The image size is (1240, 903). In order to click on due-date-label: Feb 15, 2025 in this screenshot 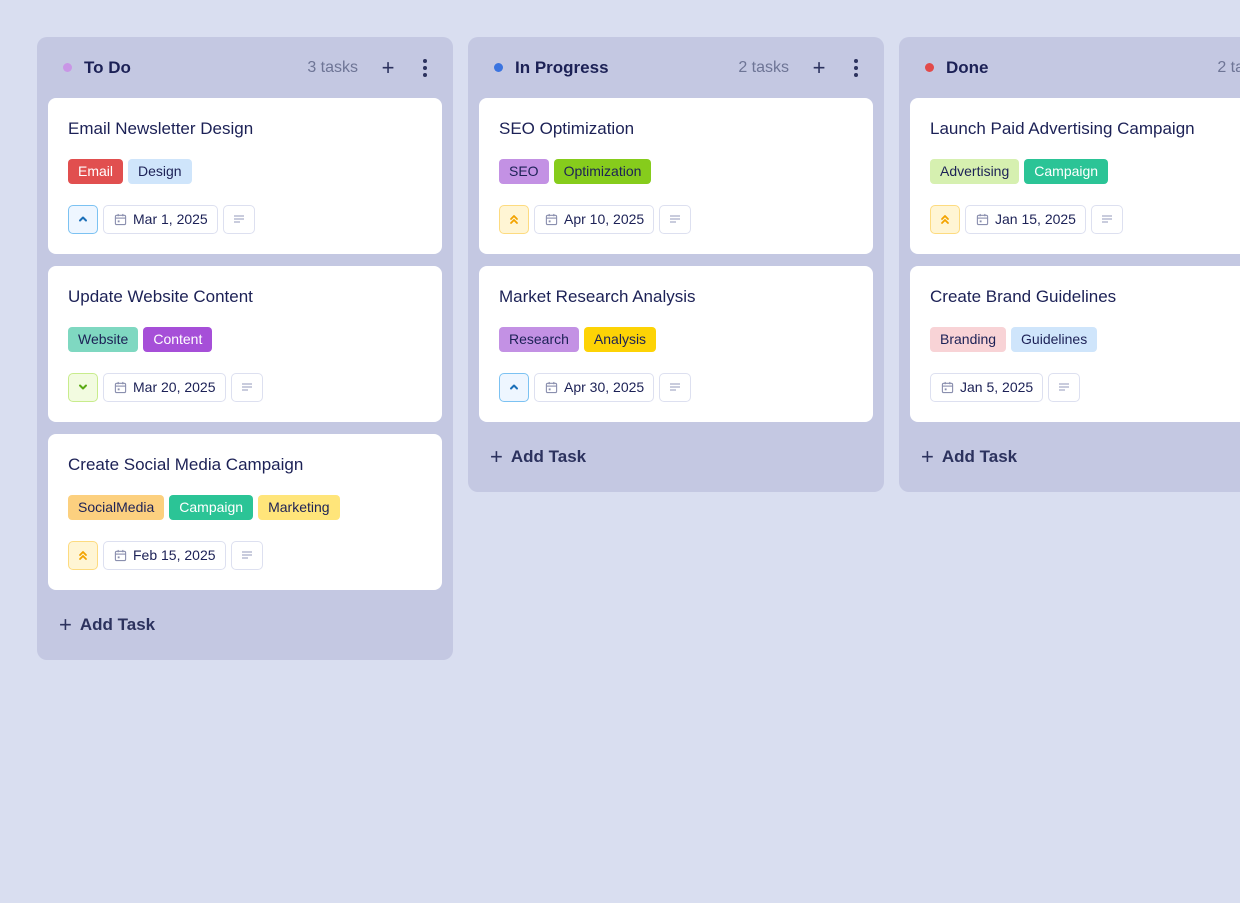, I will do `click(174, 555)`.